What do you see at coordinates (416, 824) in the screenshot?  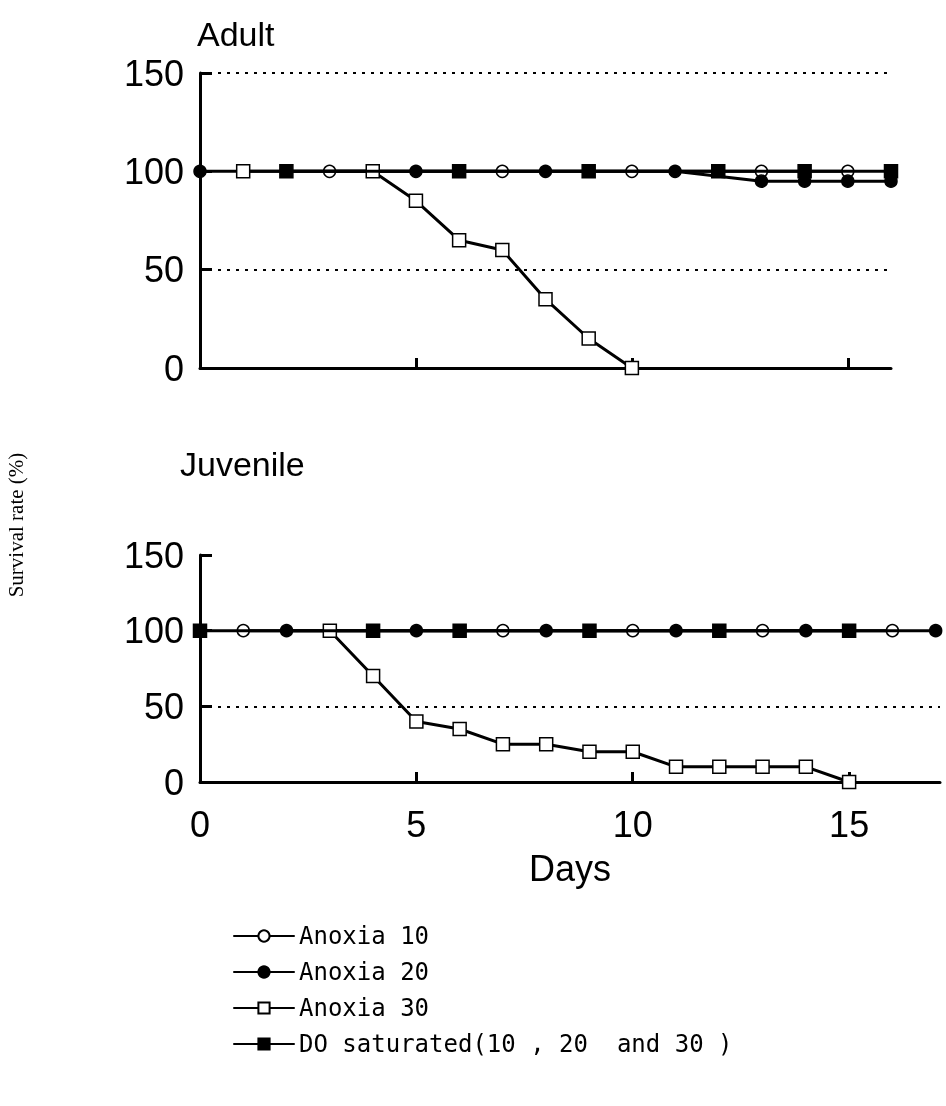 I see `x-tick-label: 5` at bounding box center [416, 824].